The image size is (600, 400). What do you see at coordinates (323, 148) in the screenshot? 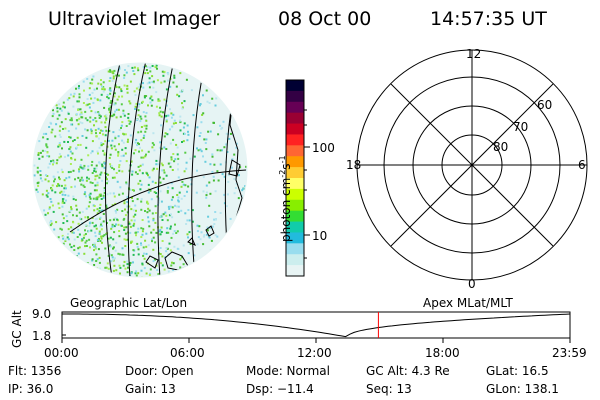
I see `colorbar-tick-100: 100` at bounding box center [323, 148].